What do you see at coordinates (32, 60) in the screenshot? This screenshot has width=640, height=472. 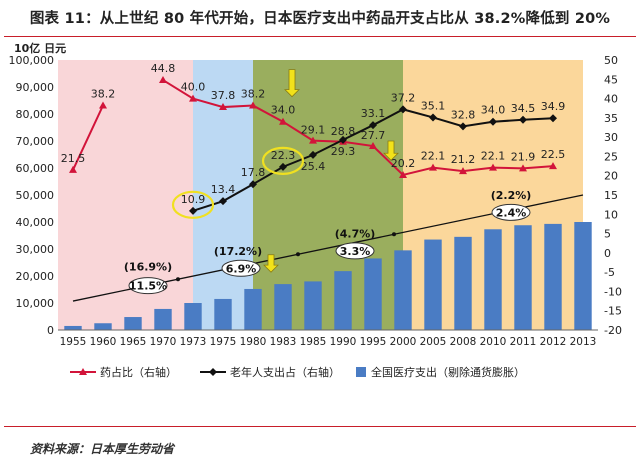 I see `left-tick-label: 100,000` at bounding box center [32, 60].